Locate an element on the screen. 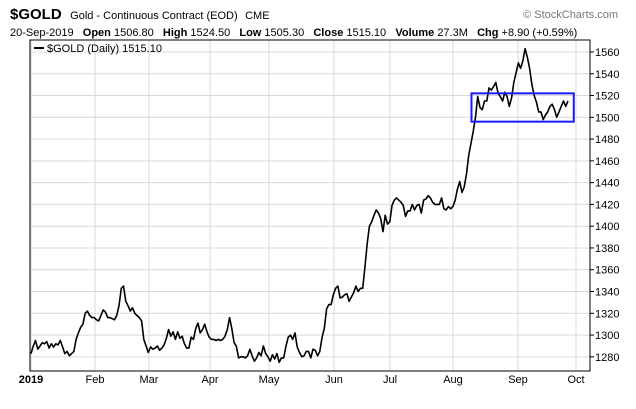  x-tick-label: Feb is located at coordinates (95, 380).